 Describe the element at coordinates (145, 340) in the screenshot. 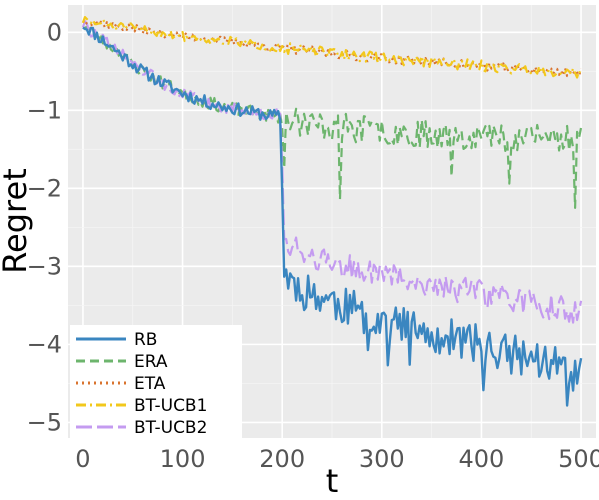

I see `legend-label: RB` at that location.